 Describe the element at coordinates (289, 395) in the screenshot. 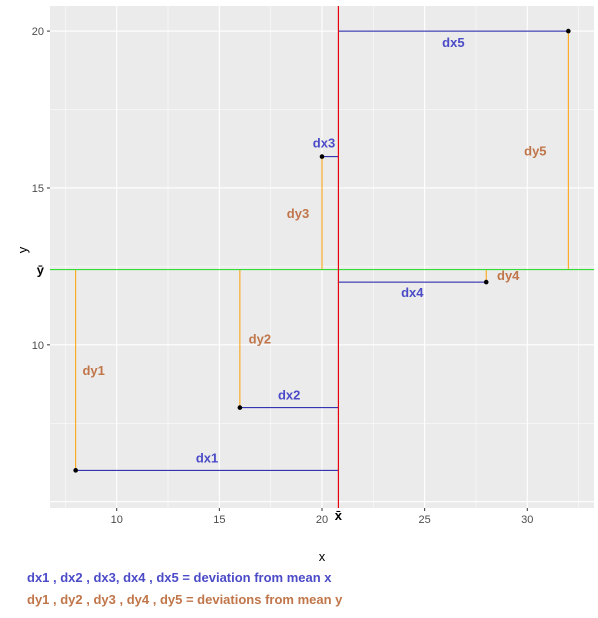

I see `dx-label-2: dx2` at that location.